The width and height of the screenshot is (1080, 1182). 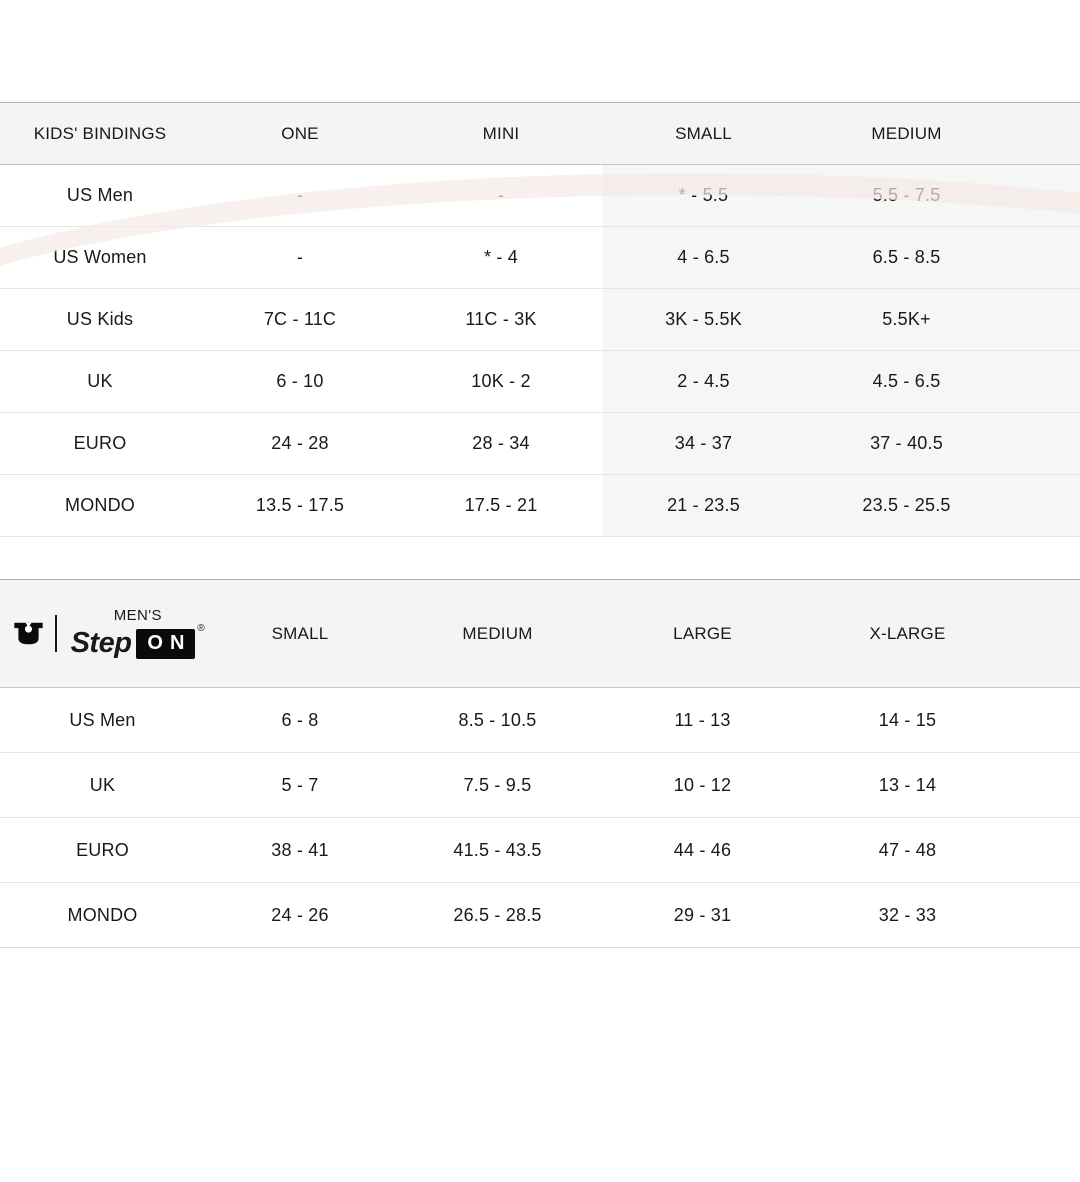 What do you see at coordinates (500, 257) in the screenshot?
I see `size-cell: * - 4` at bounding box center [500, 257].